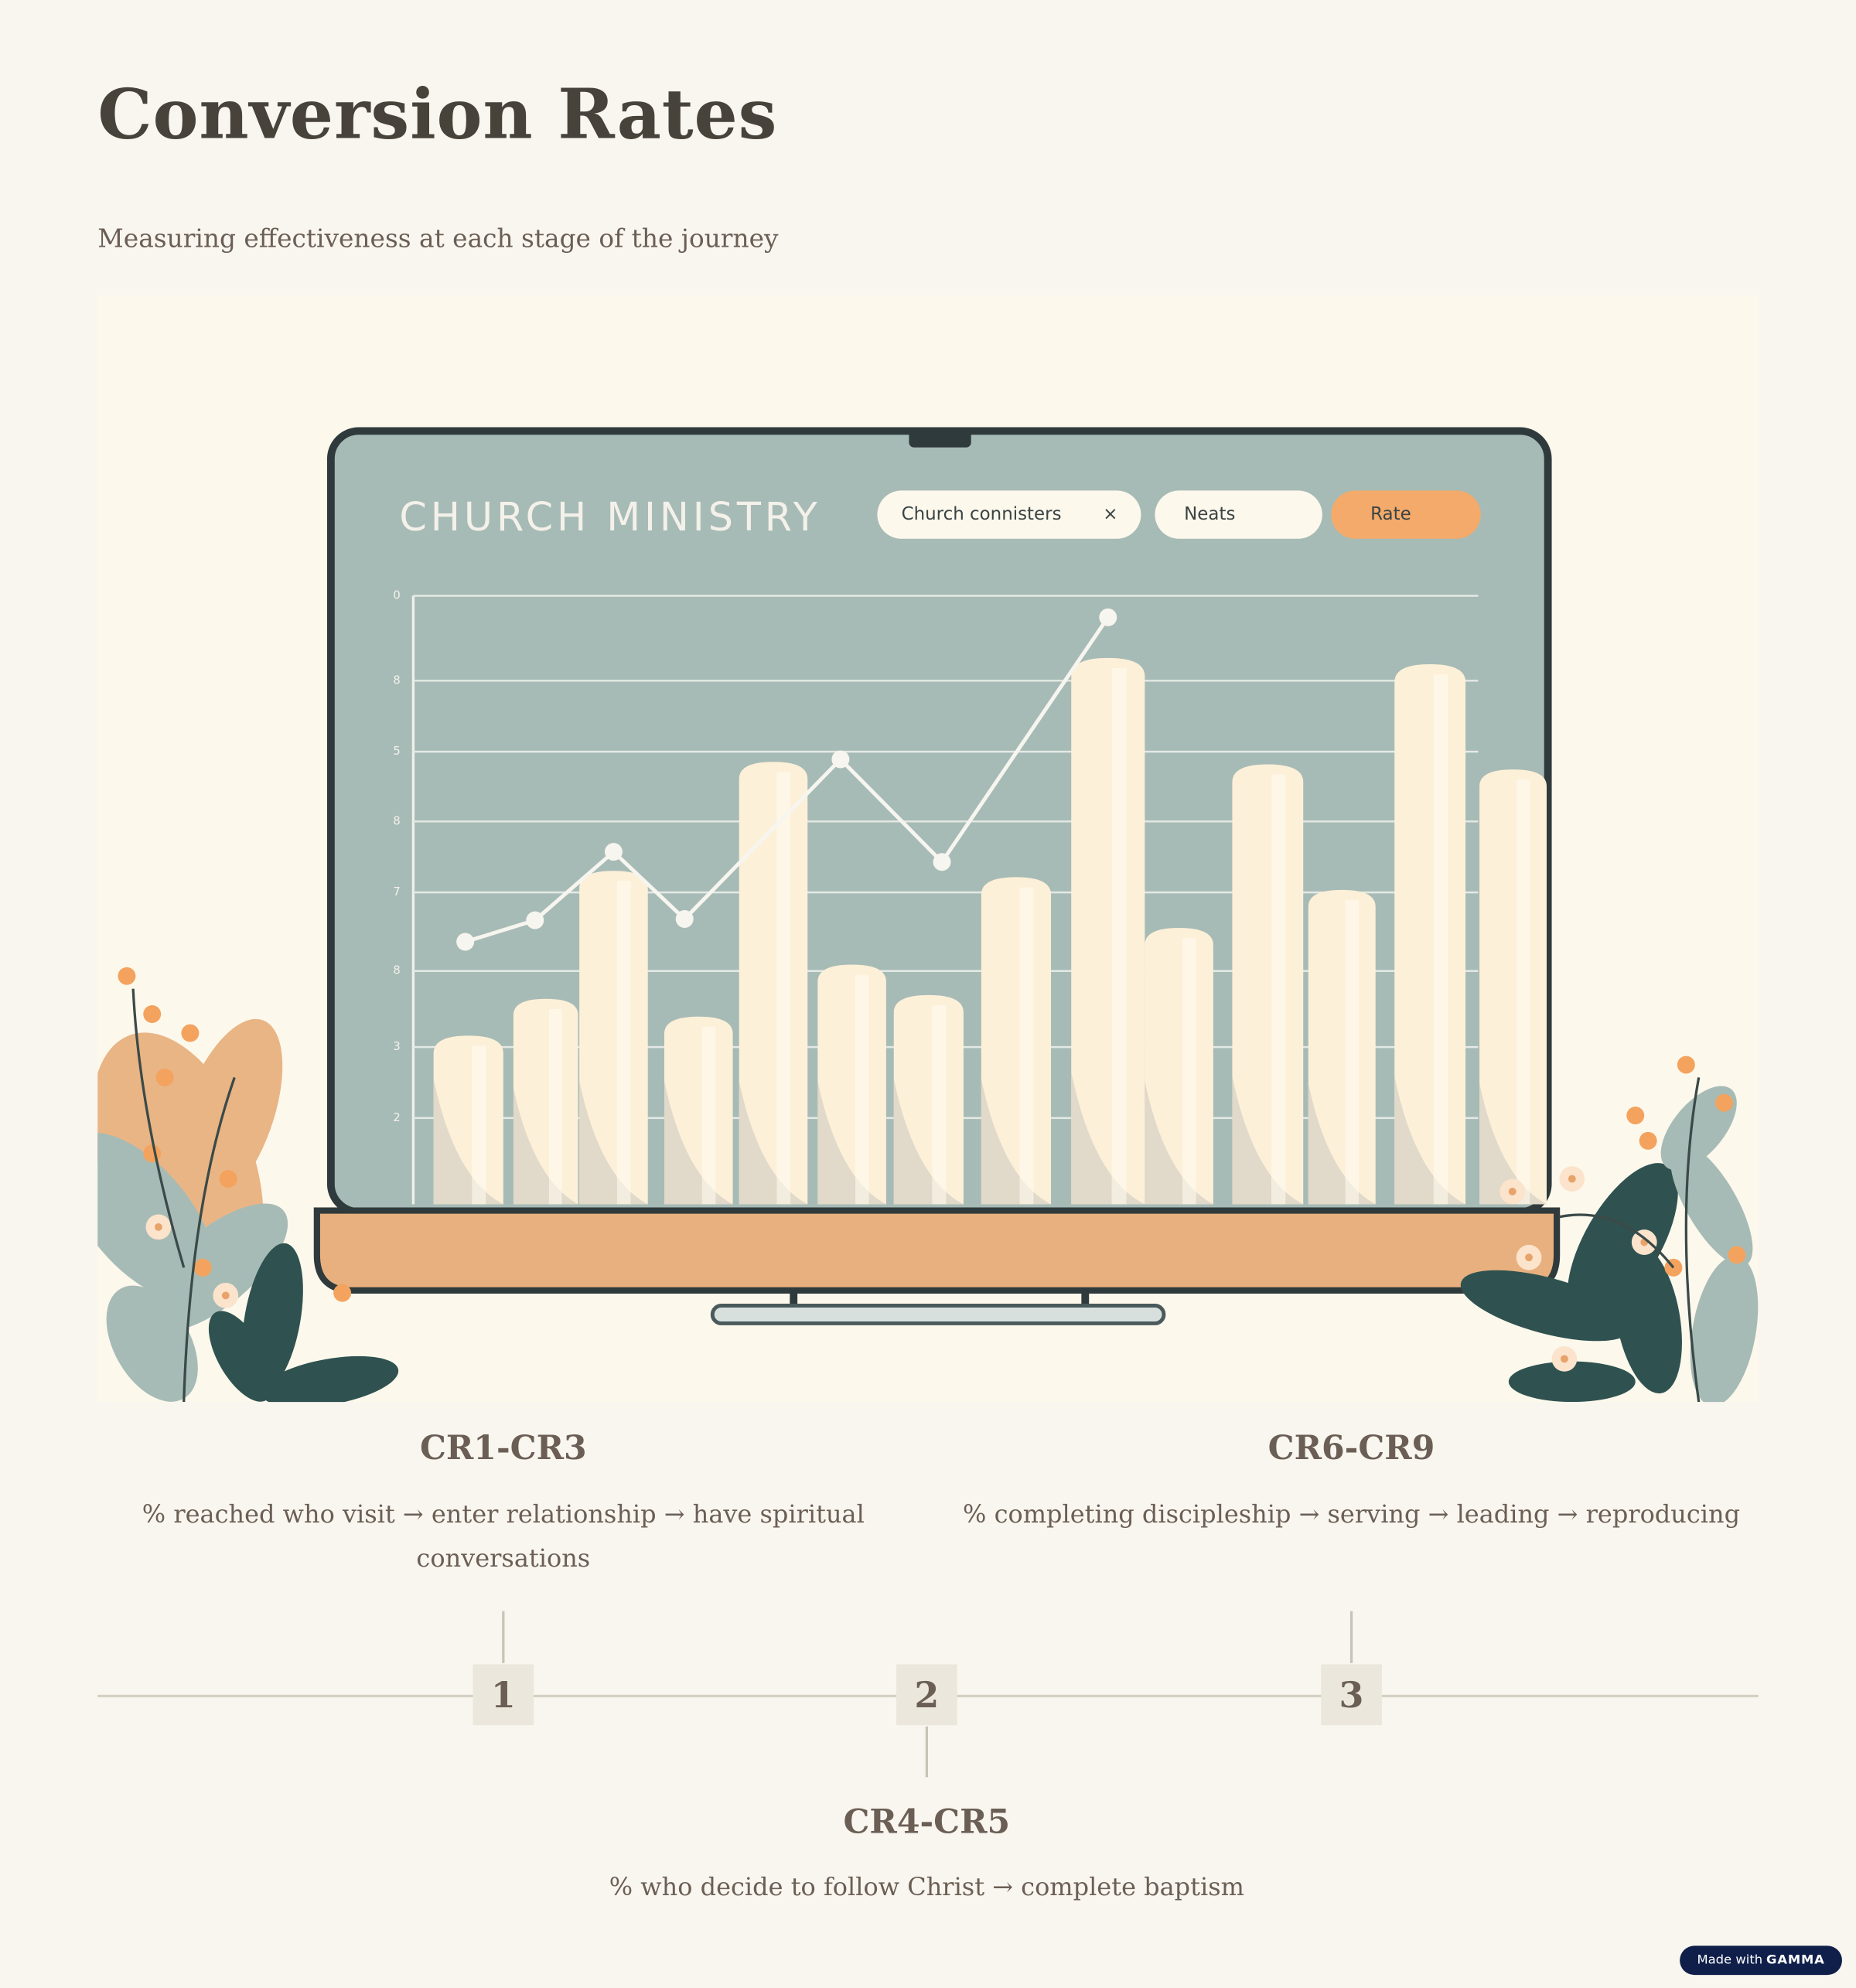 Image resolution: width=1856 pixels, height=1988 pixels. Describe the element at coordinates (396, 595) in the screenshot. I see `screen-axis-label: 0` at that location.